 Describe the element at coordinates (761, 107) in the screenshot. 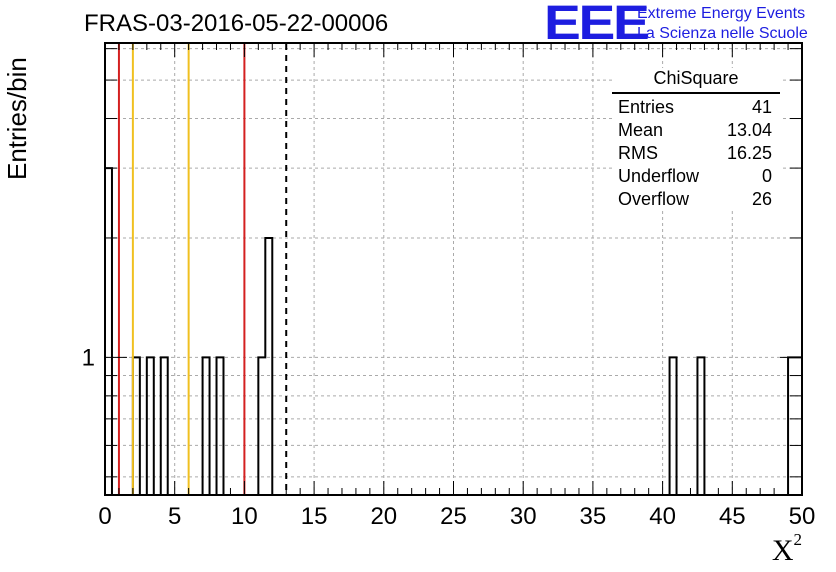

I see `stats-value: 41` at that location.